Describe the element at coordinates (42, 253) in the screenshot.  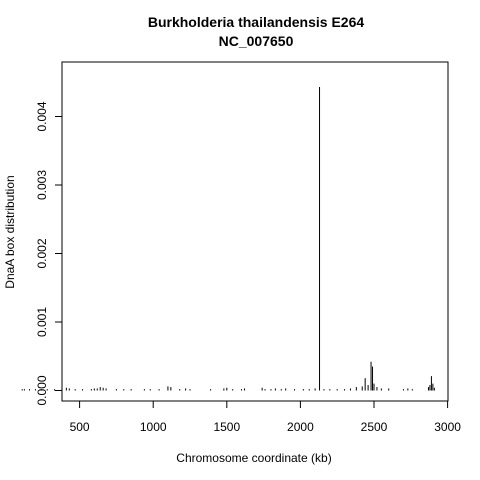
I see `y-tick-label: 0.002` at that location.